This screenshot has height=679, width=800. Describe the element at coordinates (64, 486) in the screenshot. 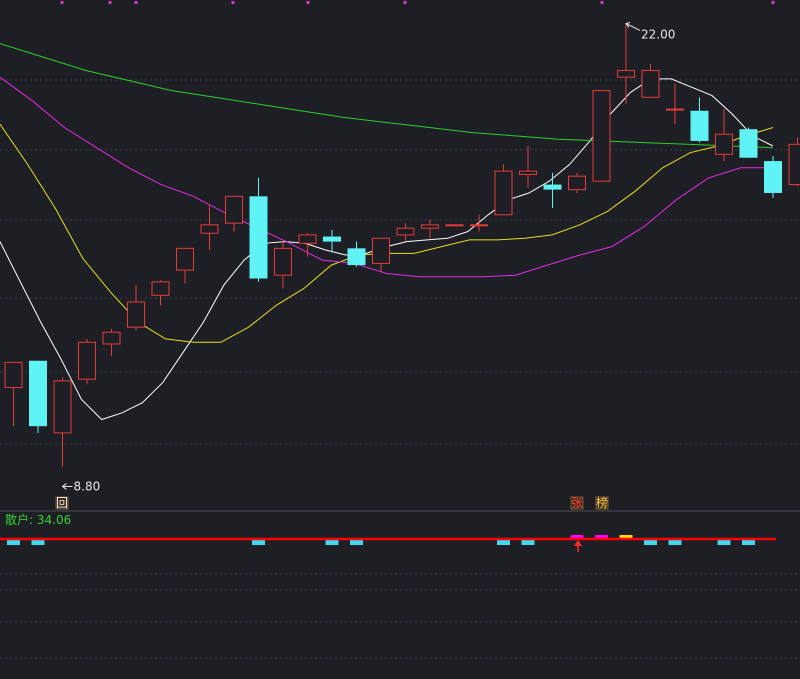

I see `low-arrow-icon` at that location.